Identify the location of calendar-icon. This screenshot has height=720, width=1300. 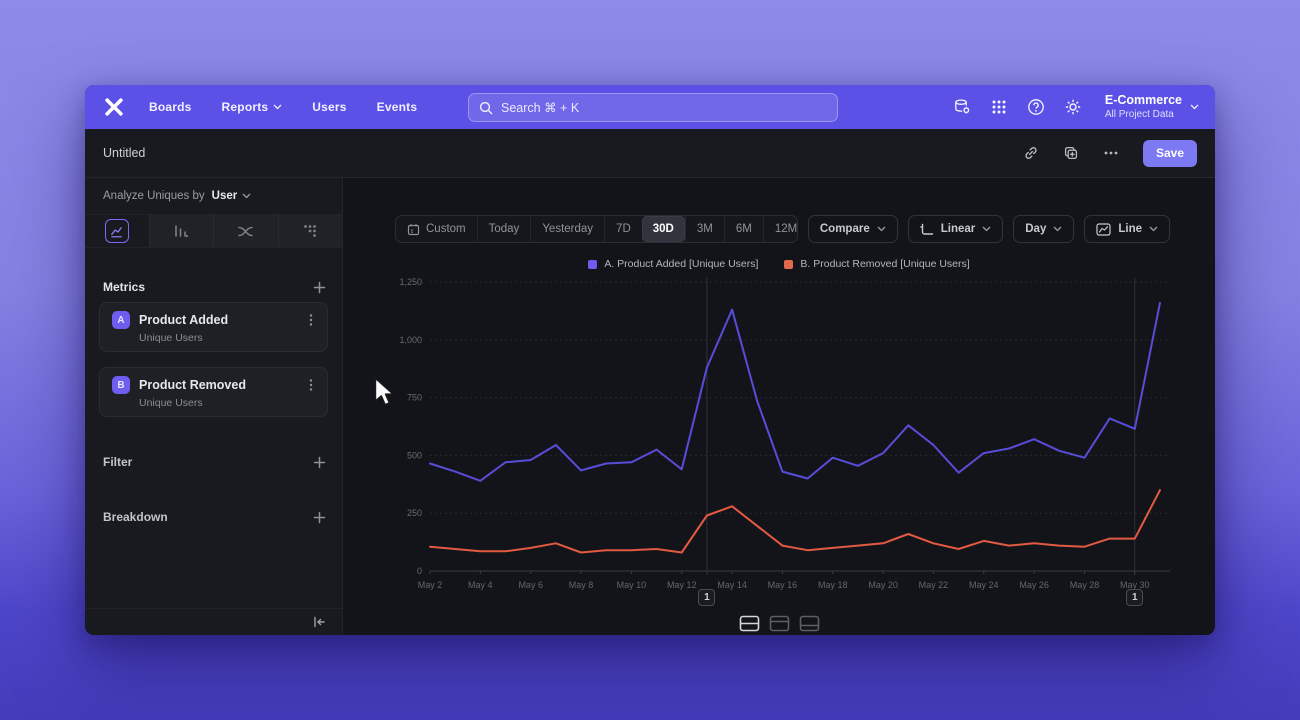
(413, 229).